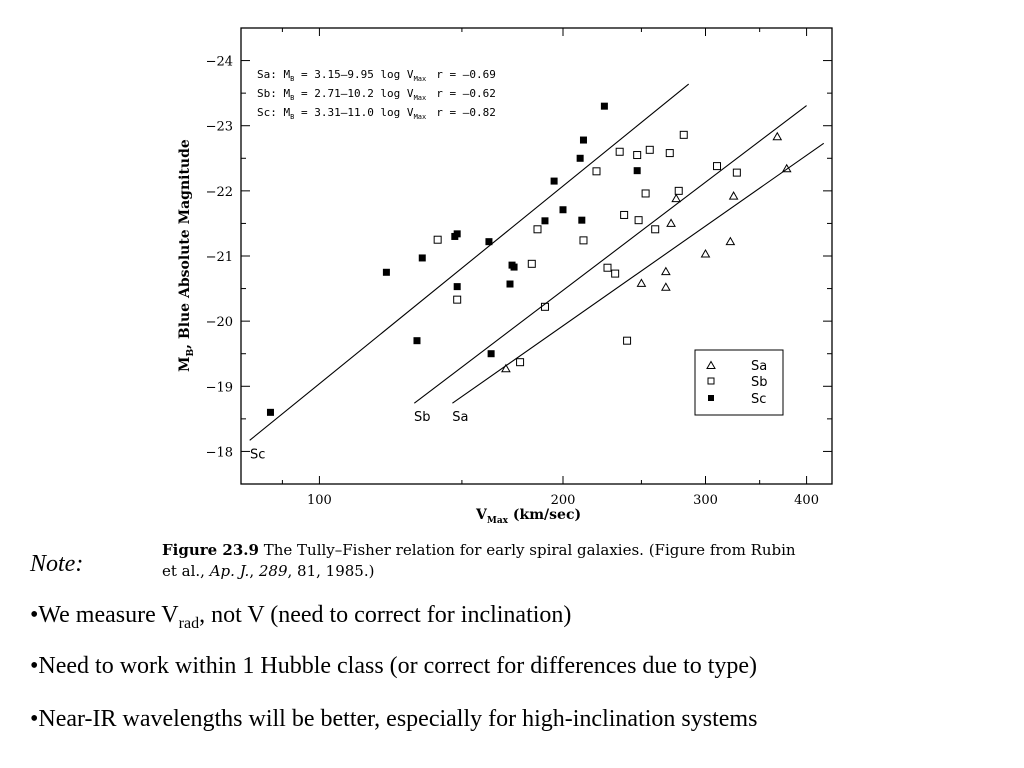  What do you see at coordinates (186, 255) in the screenshot?
I see `y-axis-label: MB, Blue Absolute Magnitude` at bounding box center [186, 255].